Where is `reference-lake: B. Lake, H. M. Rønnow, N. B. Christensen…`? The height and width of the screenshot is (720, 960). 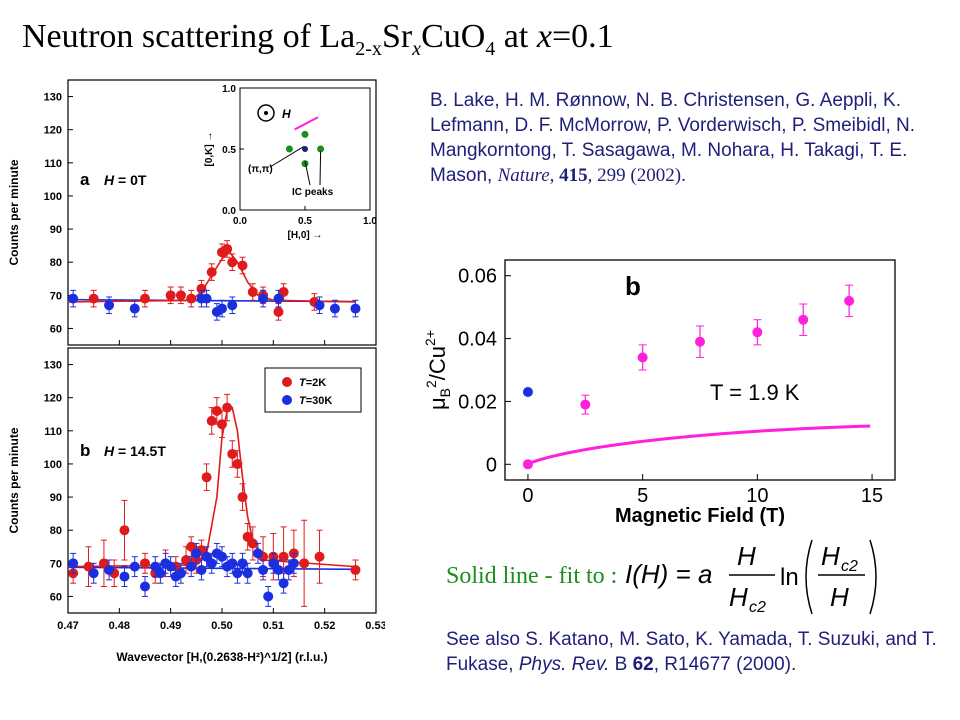
reference-lake: B. Lake, H. M. Rønnow, N. B. Christensen… is located at coordinates (673, 138).